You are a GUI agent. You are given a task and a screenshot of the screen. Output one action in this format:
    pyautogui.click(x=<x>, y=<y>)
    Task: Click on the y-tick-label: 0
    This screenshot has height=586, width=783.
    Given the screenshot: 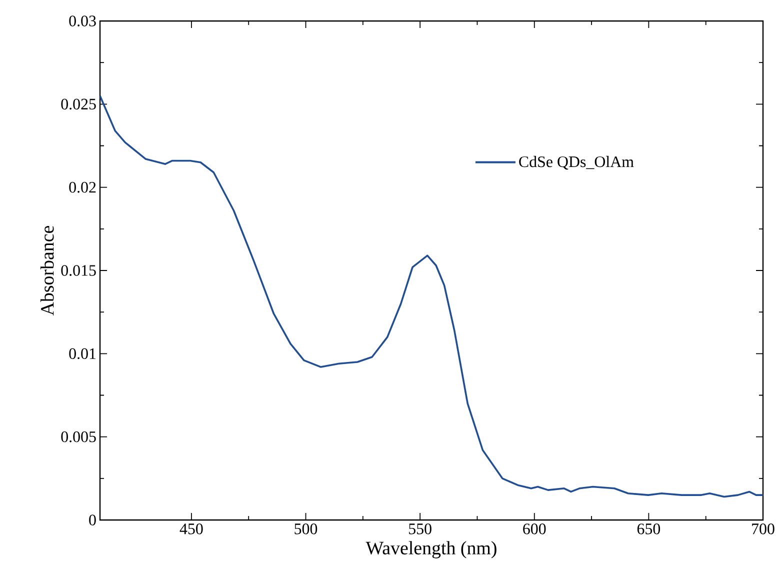 What is the action you would take?
    pyautogui.click(x=92, y=520)
    